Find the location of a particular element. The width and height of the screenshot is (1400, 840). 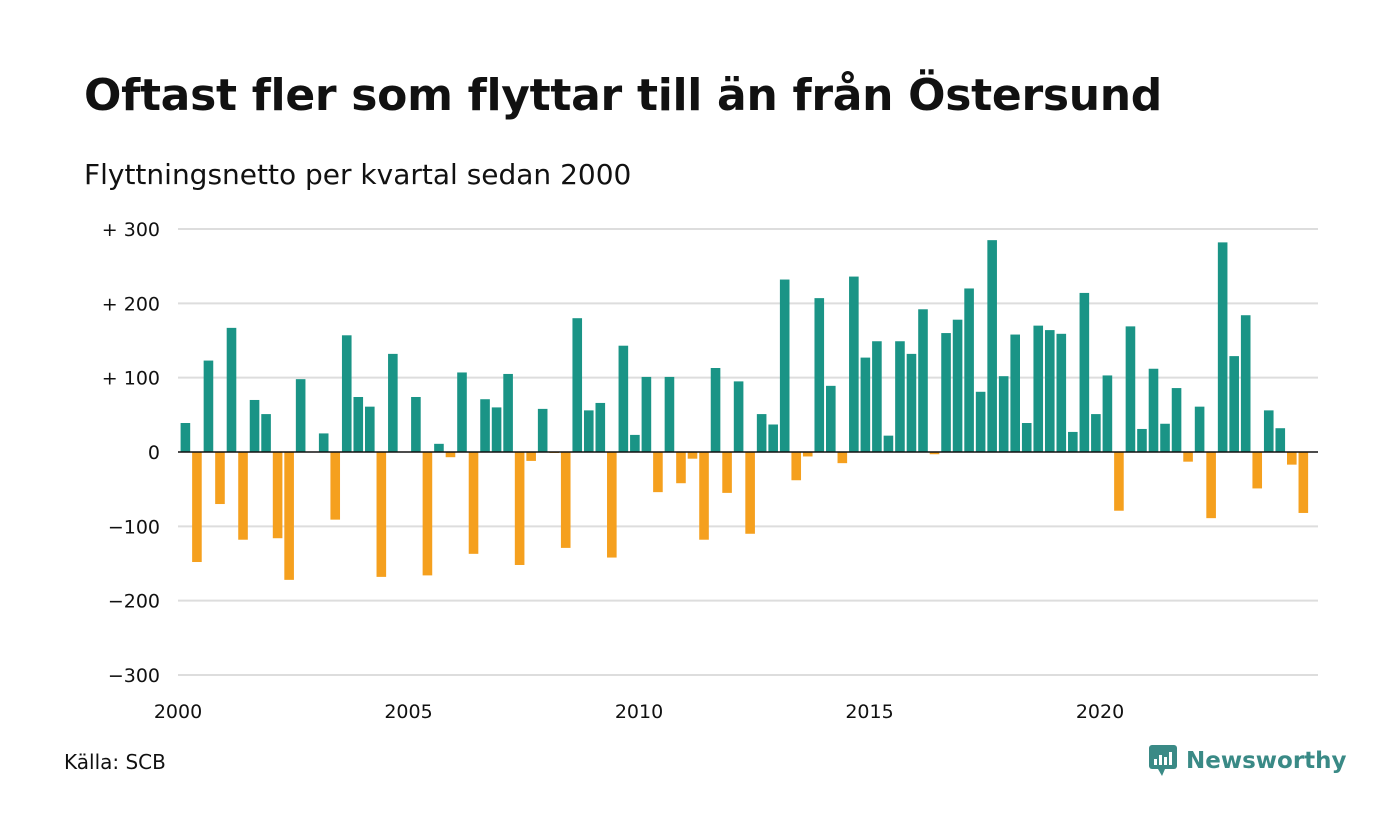

chart-subtitle: Flyttningsnetto per kvartal sedan 2000 is located at coordinates (358, 174).